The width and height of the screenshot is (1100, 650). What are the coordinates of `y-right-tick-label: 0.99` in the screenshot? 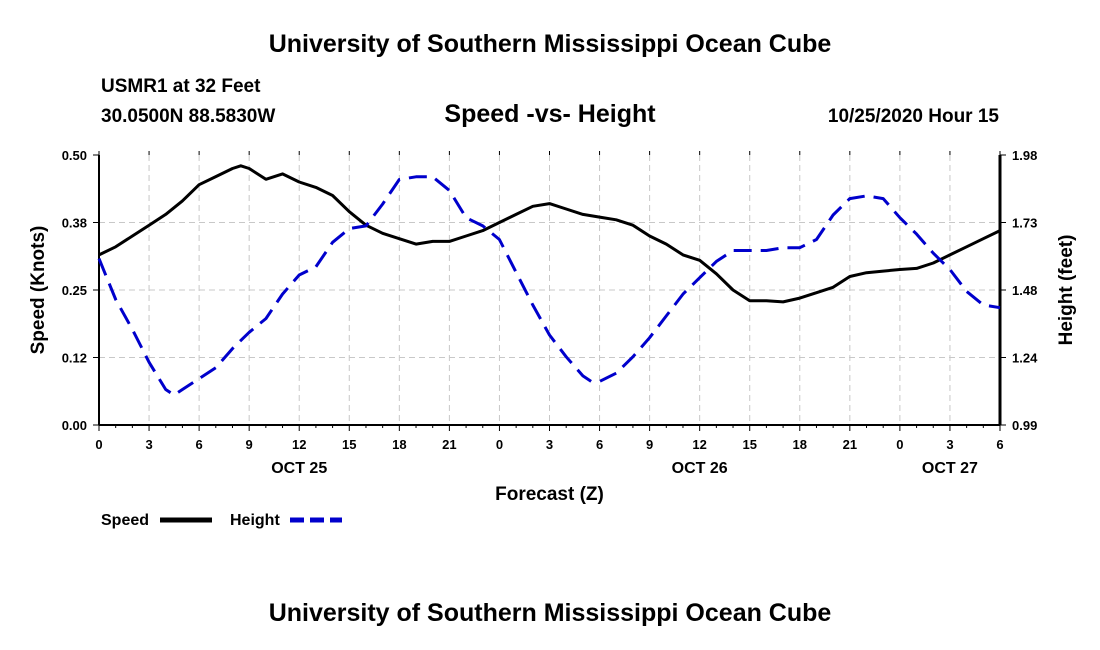 It's located at (1024, 425).